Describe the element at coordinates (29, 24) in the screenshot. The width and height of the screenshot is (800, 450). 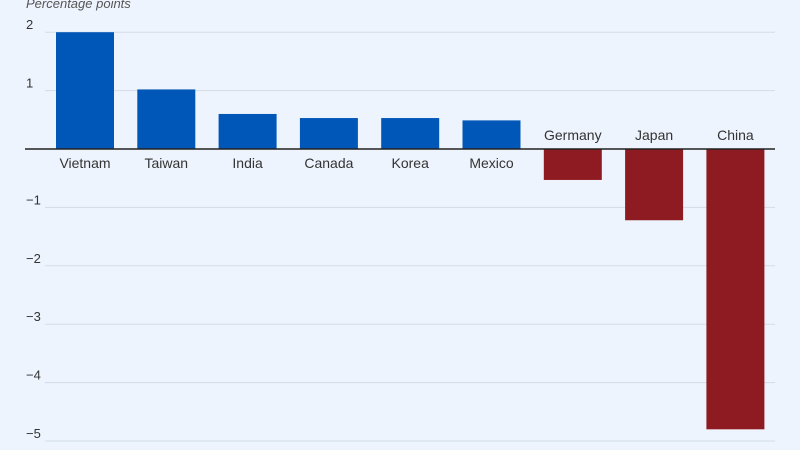
I see `y-tick-label: 2` at that location.